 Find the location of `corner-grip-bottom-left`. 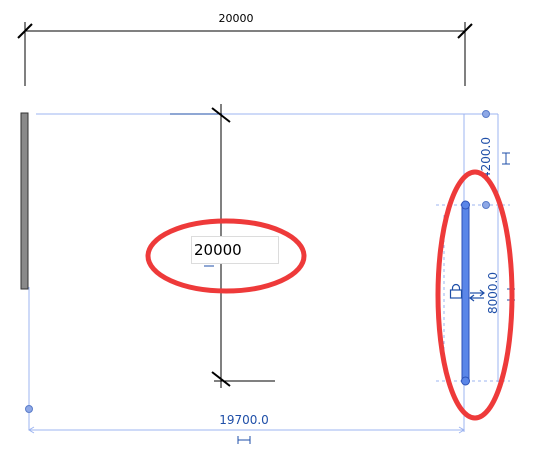

corner-grip-bottom-left is located at coordinates (29, 409).